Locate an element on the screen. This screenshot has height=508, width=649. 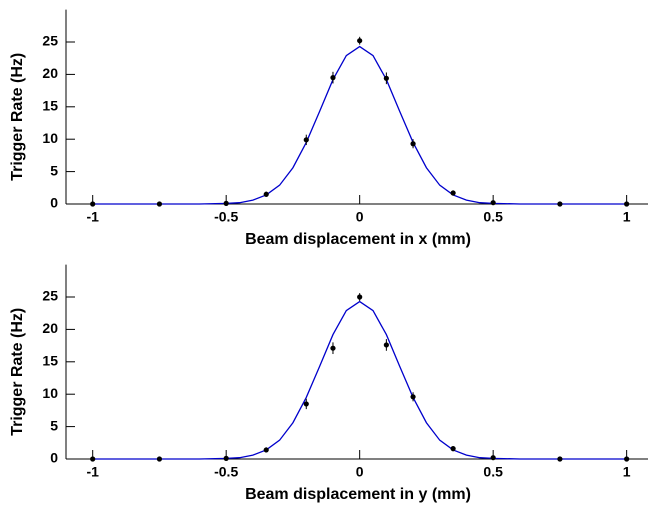
x-axis-label: Beam displacement in x (mm) is located at coordinates (358, 239).